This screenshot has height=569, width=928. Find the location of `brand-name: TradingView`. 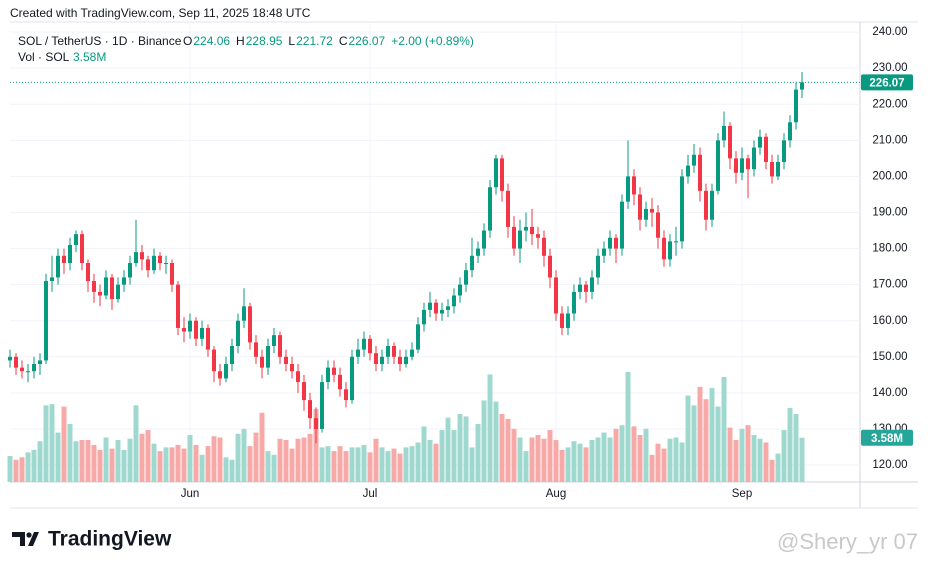

brand-name: TradingView is located at coordinates (110, 539).